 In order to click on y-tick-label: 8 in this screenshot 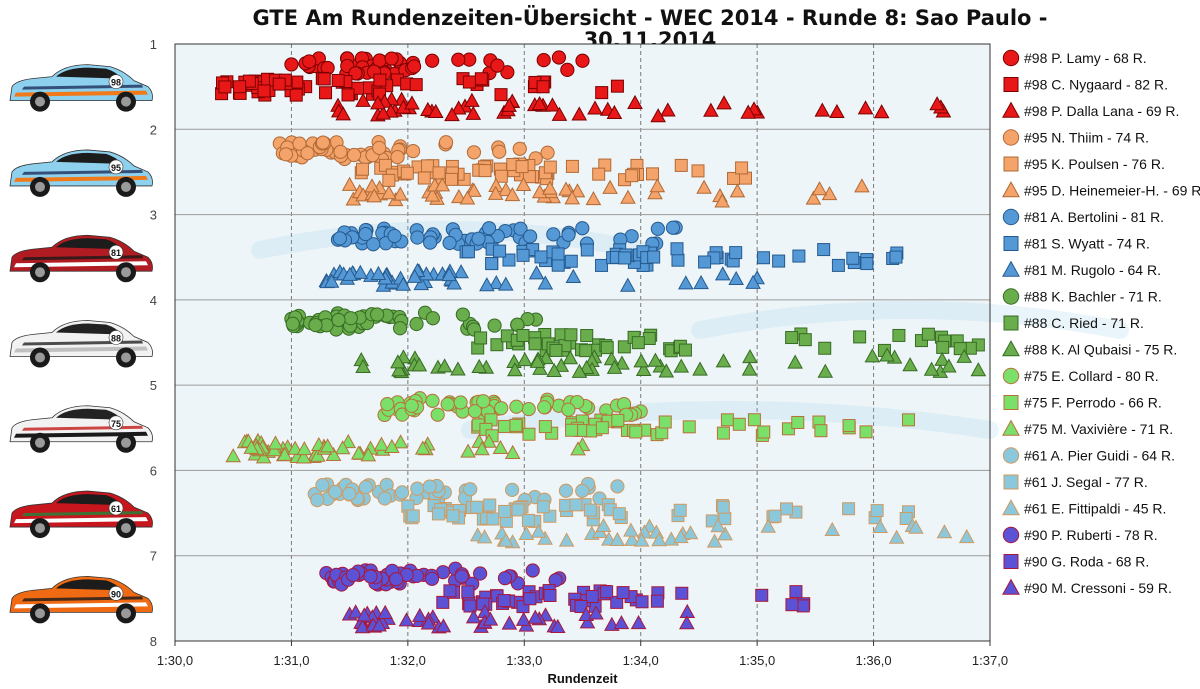, I will do `click(153, 641)`.